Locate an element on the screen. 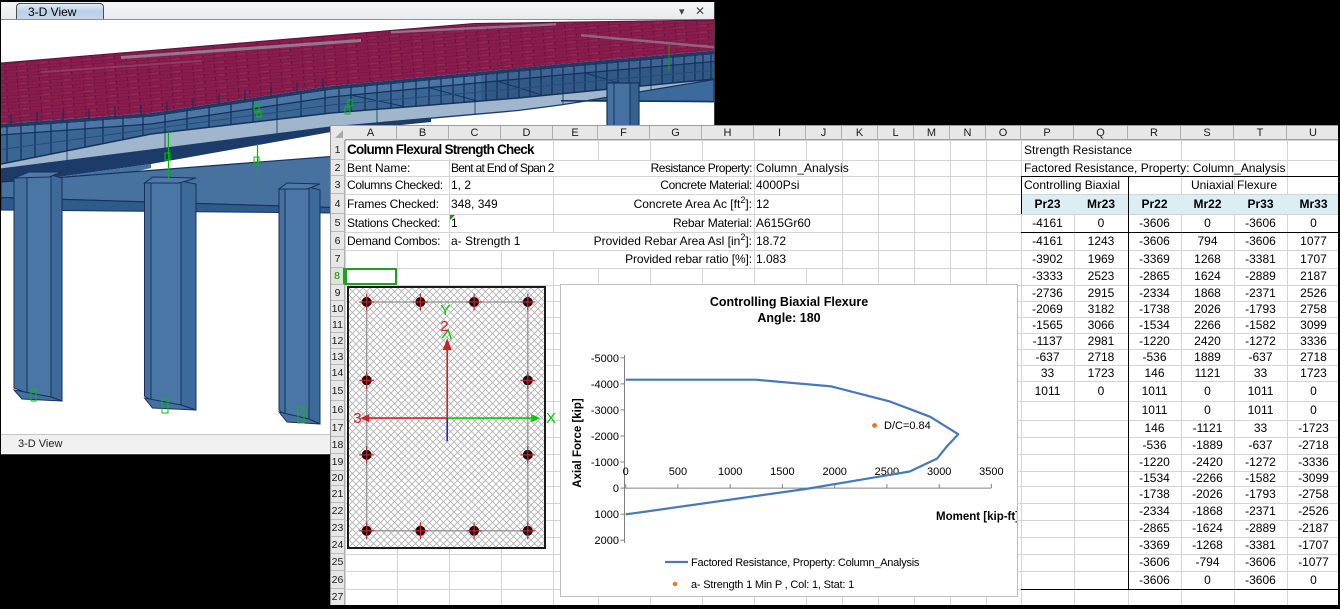  svg-text:a- Strength 1 Min P , Col: 1,: a- Strength 1 Min P , Col: 1, Stat: 1 is located at coordinates (772, 585).